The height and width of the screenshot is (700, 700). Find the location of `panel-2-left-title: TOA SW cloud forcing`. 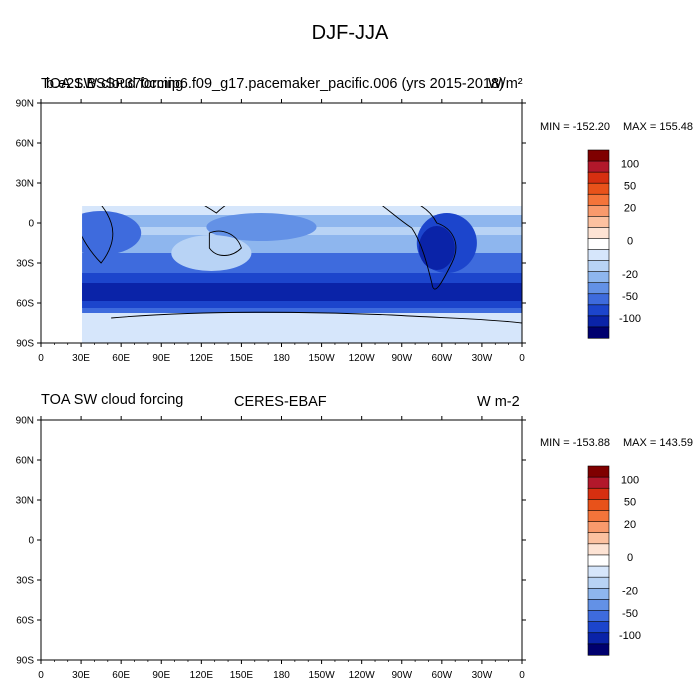

panel-2-left-title: TOA SW cloud forcing is located at coordinates (112, 400).